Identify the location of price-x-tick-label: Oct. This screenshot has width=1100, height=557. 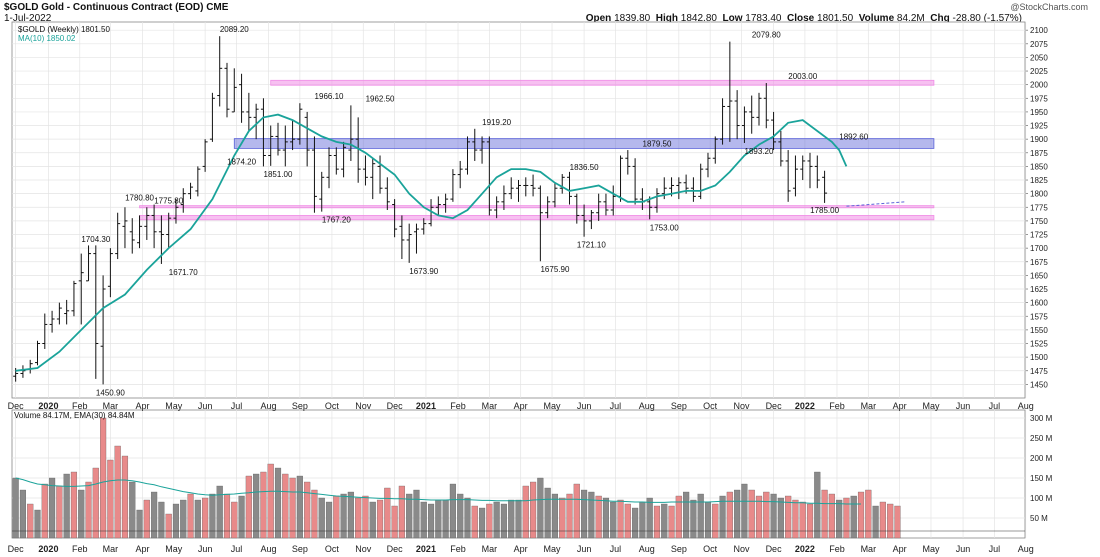
(710, 406).